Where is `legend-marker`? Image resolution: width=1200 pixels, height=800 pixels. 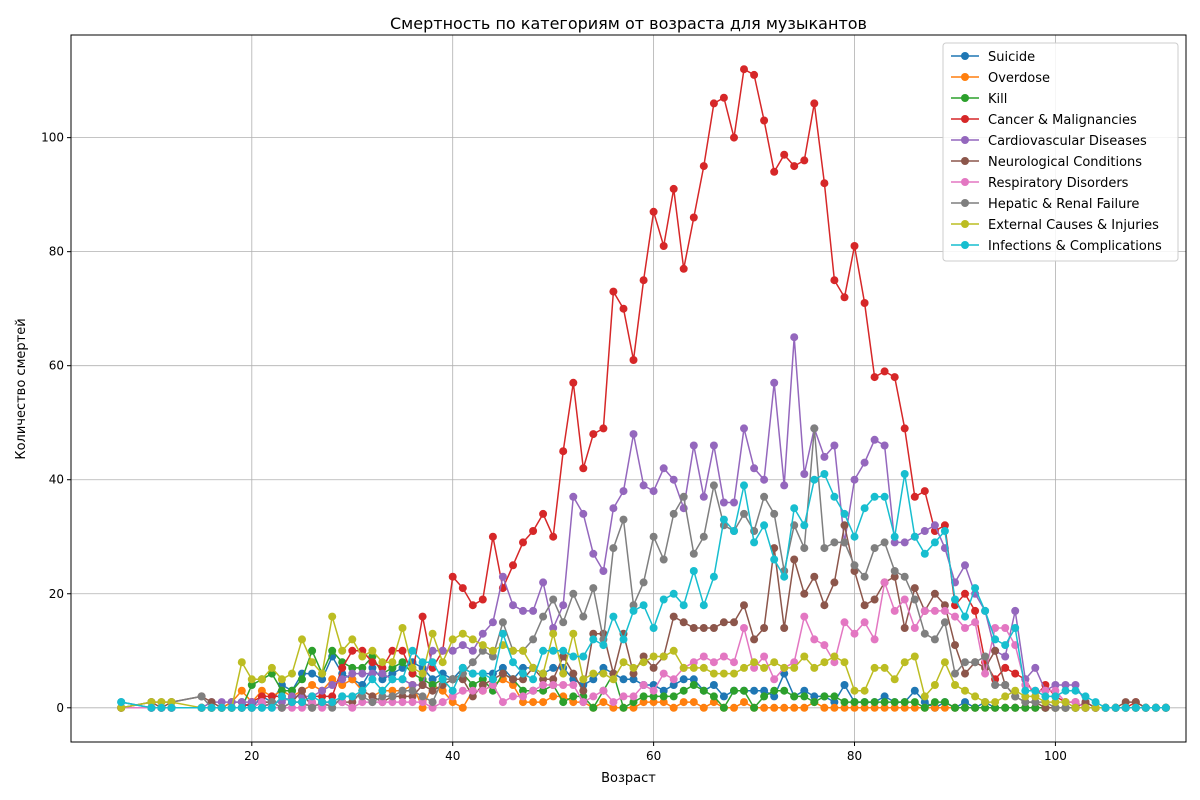
legend-marker is located at coordinates (965, 140).